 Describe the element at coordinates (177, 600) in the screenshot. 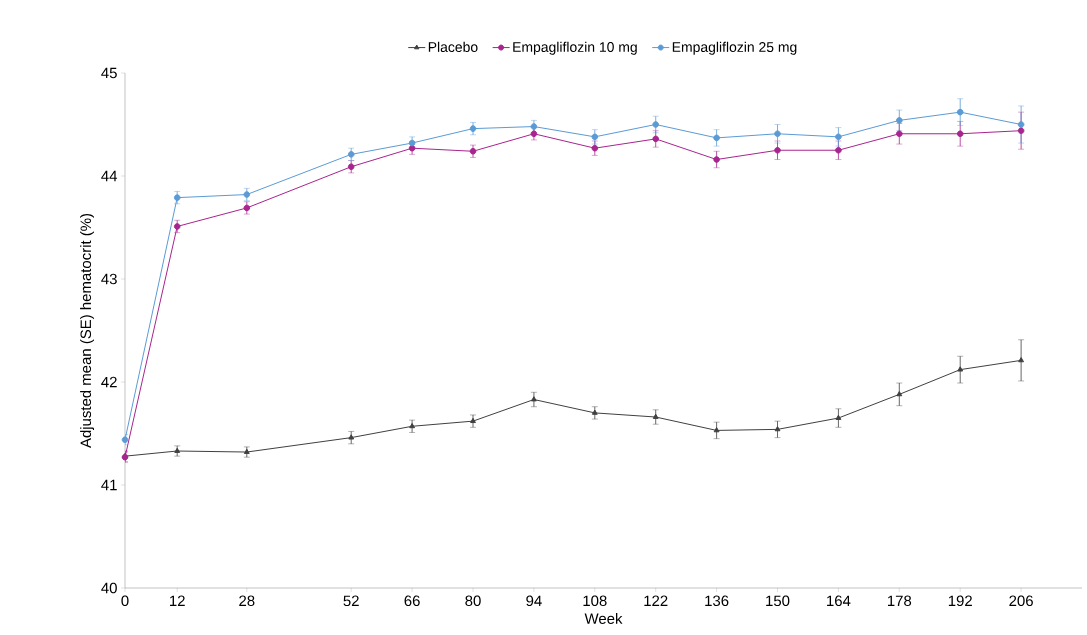

I see `x-tick-label: 12` at that location.